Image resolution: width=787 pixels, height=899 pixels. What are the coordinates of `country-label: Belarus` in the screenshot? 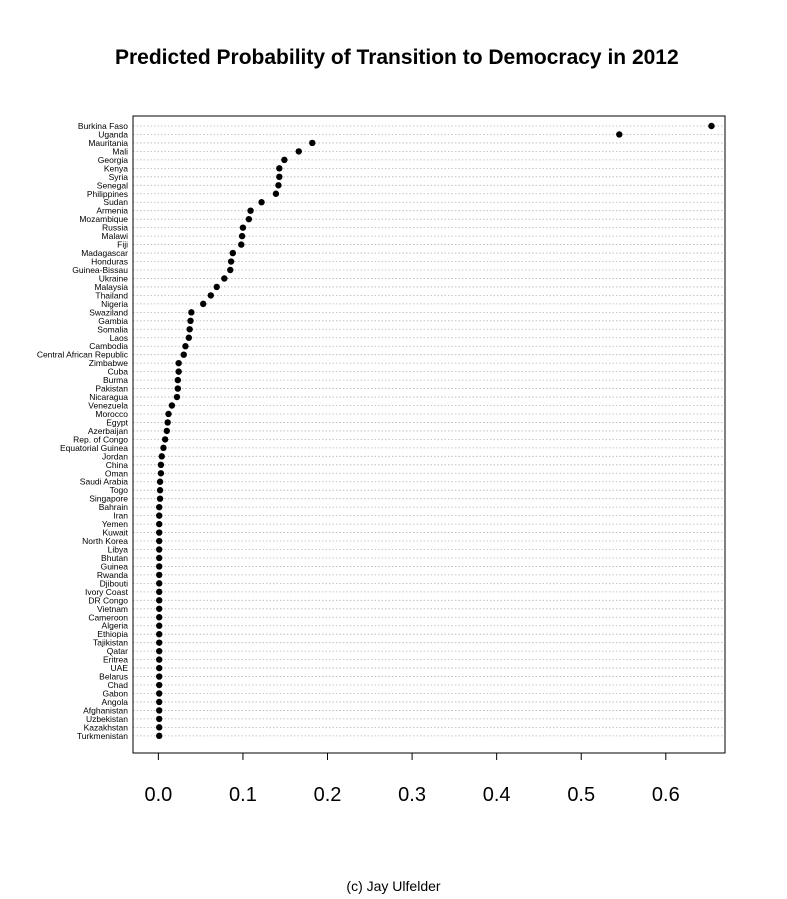 It's located at (113, 677).